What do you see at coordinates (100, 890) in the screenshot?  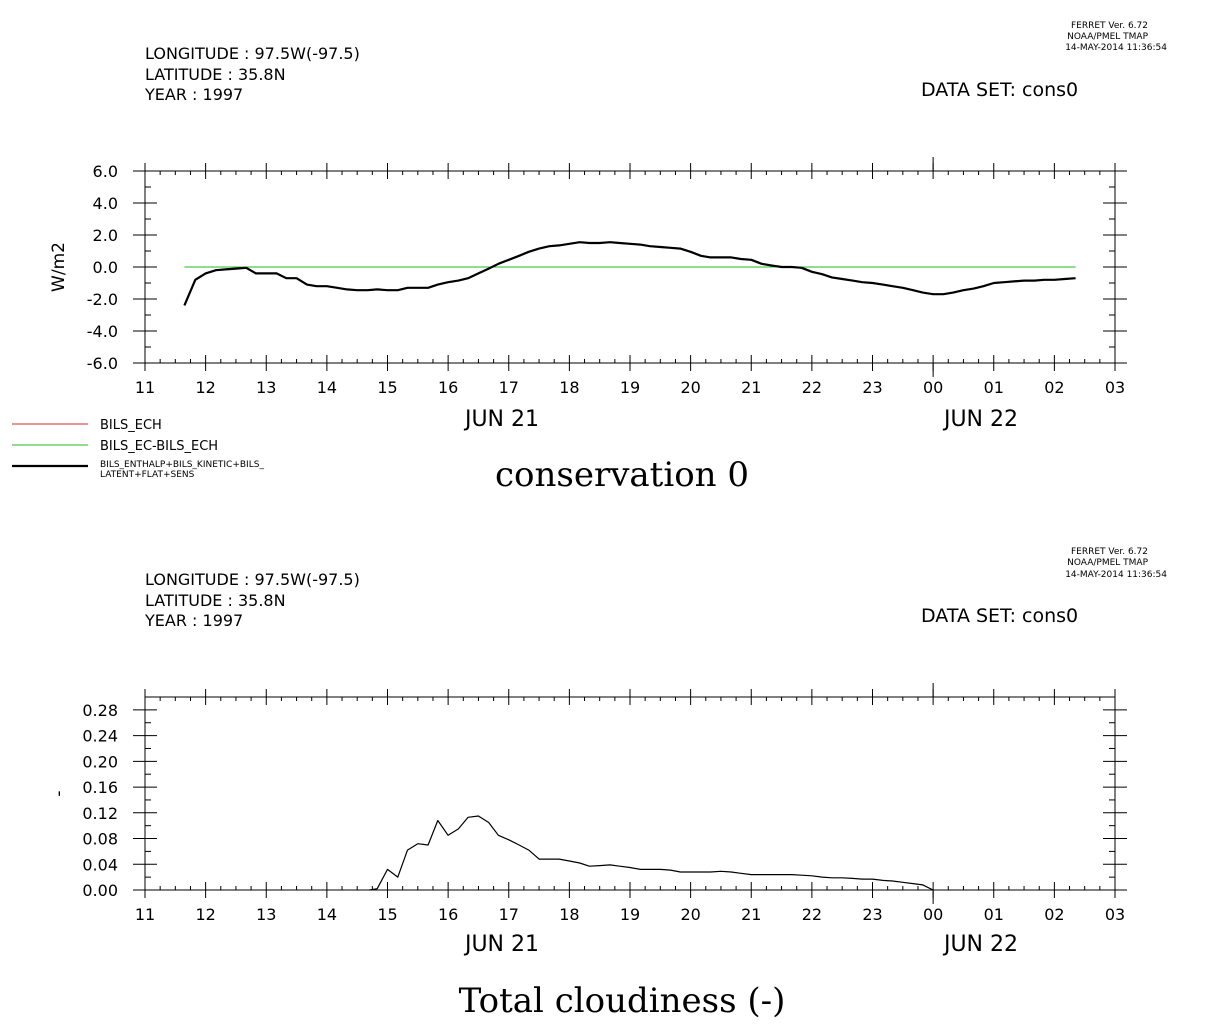 I see `y-tick-label: 0.00` at bounding box center [100, 890].